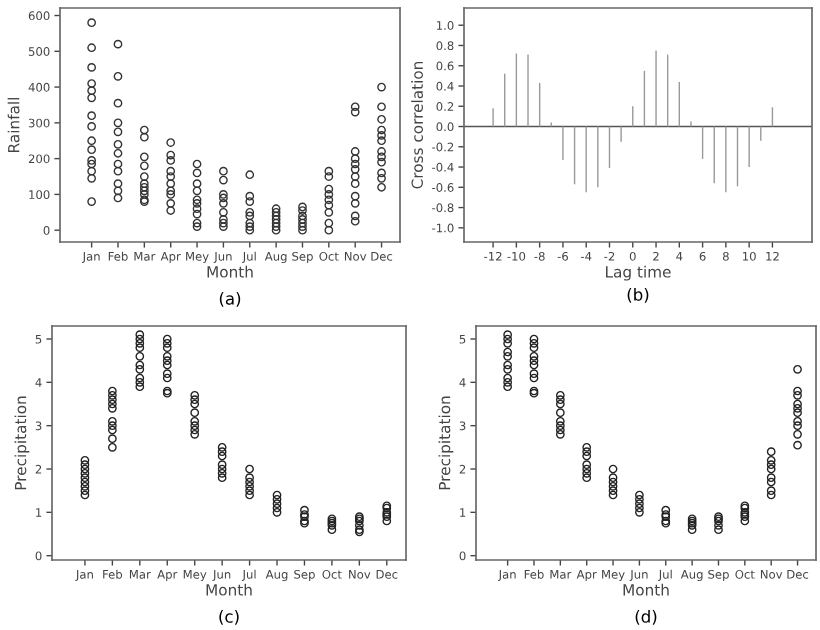 Image resolution: width=820 pixels, height=630 pixels. I want to click on text: (c), so click(229, 617).